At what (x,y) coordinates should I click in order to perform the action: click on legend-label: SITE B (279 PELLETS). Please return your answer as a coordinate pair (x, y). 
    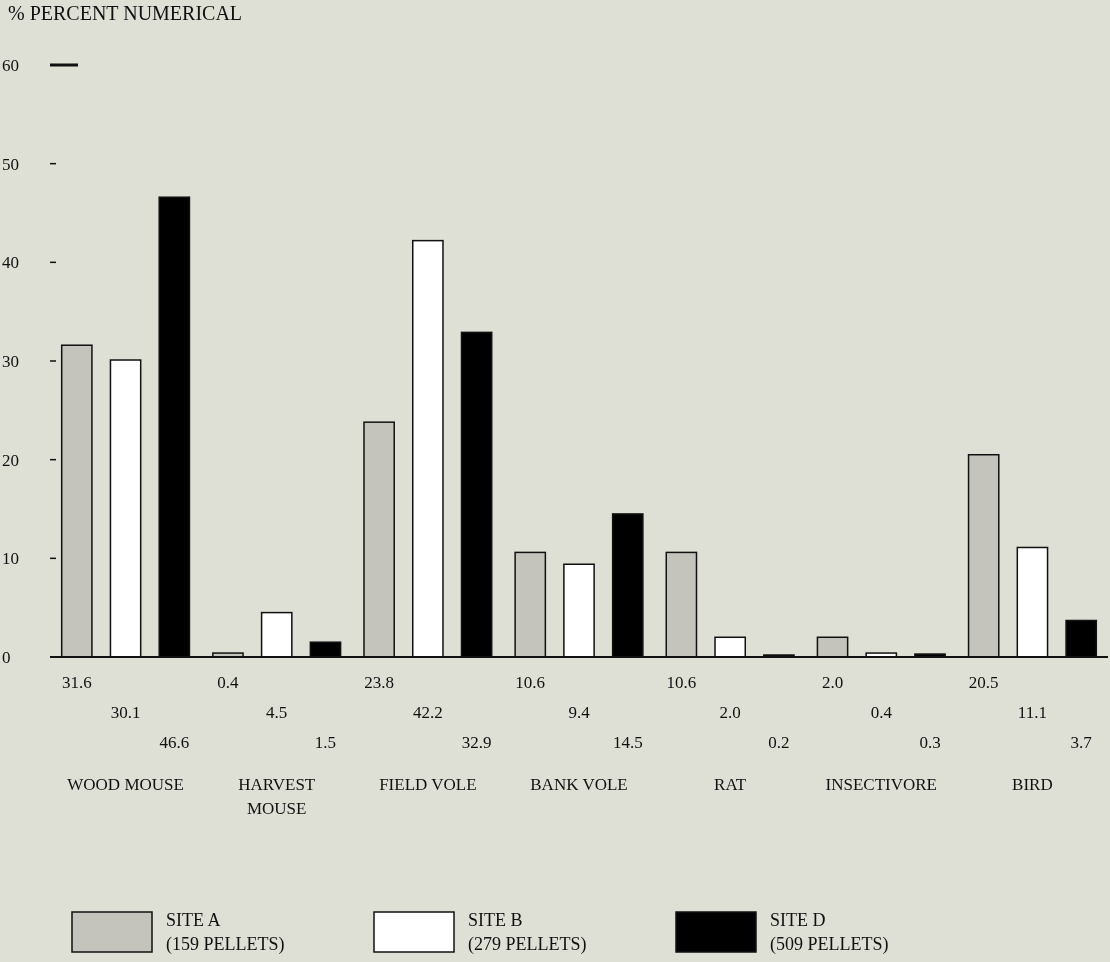
    Looking at the image, I should click on (527, 932).